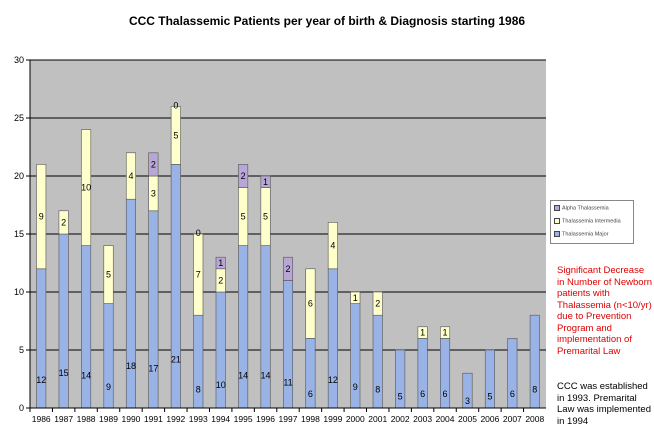  I want to click on data-label-major: 17, so click(153, 369).